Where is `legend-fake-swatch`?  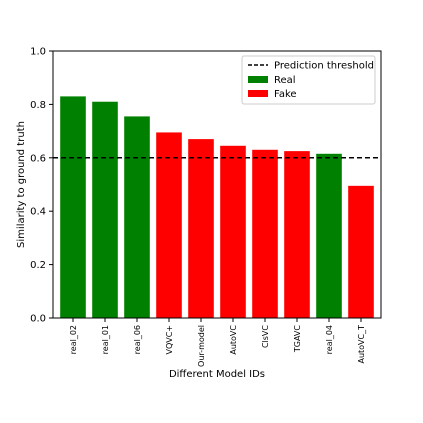
legend-fake-swatch is located at coordinates (258, 93).